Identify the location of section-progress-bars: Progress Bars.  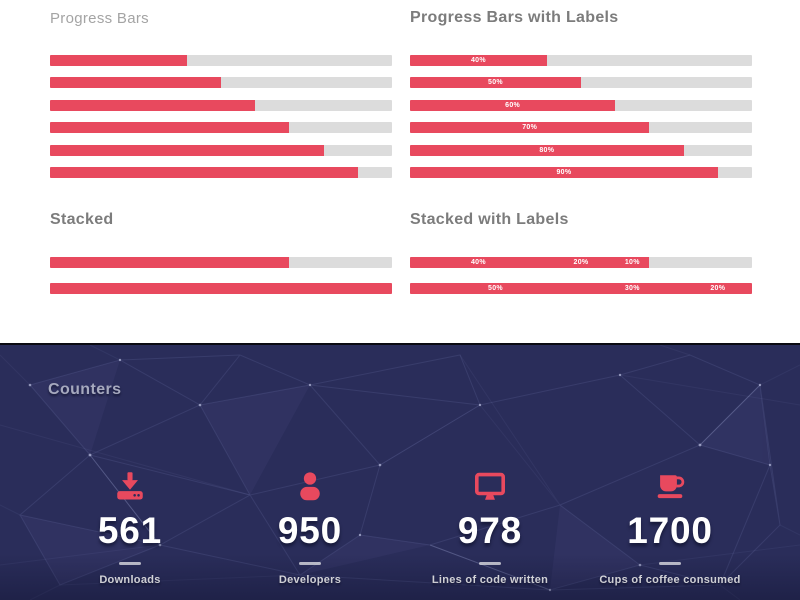
(221, 99).